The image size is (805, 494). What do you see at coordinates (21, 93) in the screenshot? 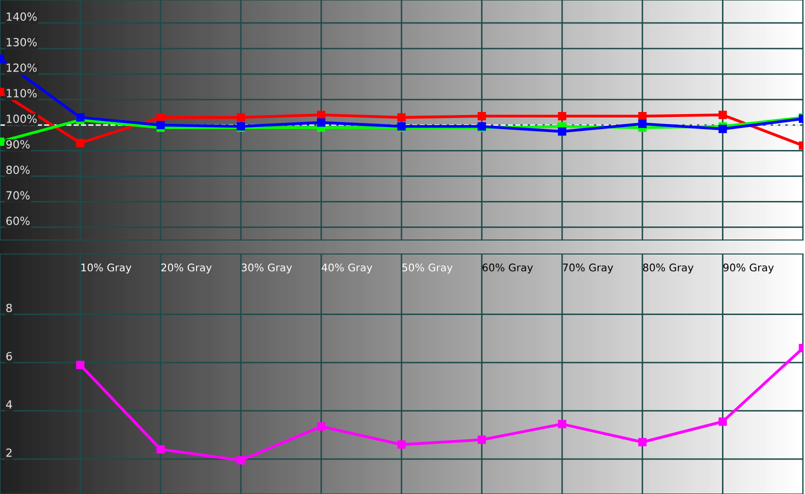
I see `y-tick-label: 110%` at bounding box center [21, 93].